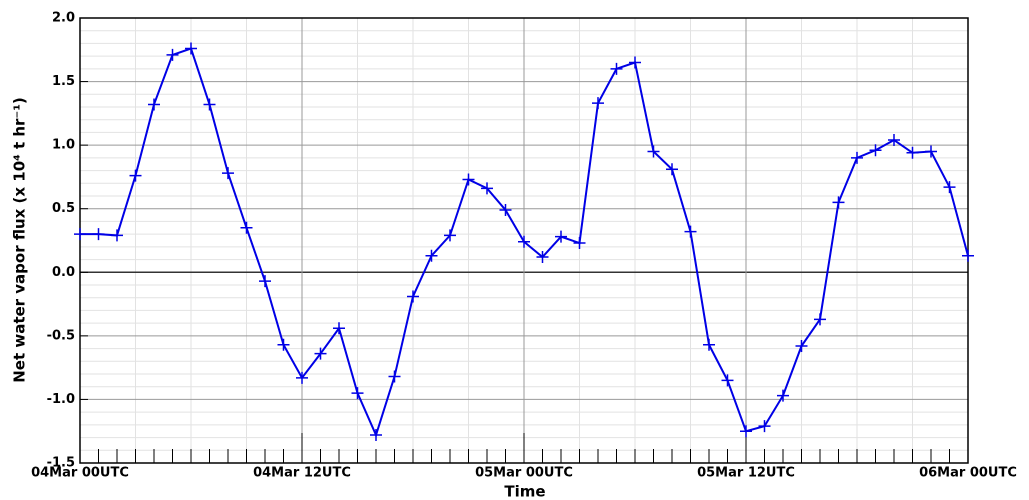 The height and width of the screenshot is (500, 1029). What do you see at coordinates (61, 335) in the screenshot?
I see `y-tick-label: -0.5` at bounding box center [61, 335].